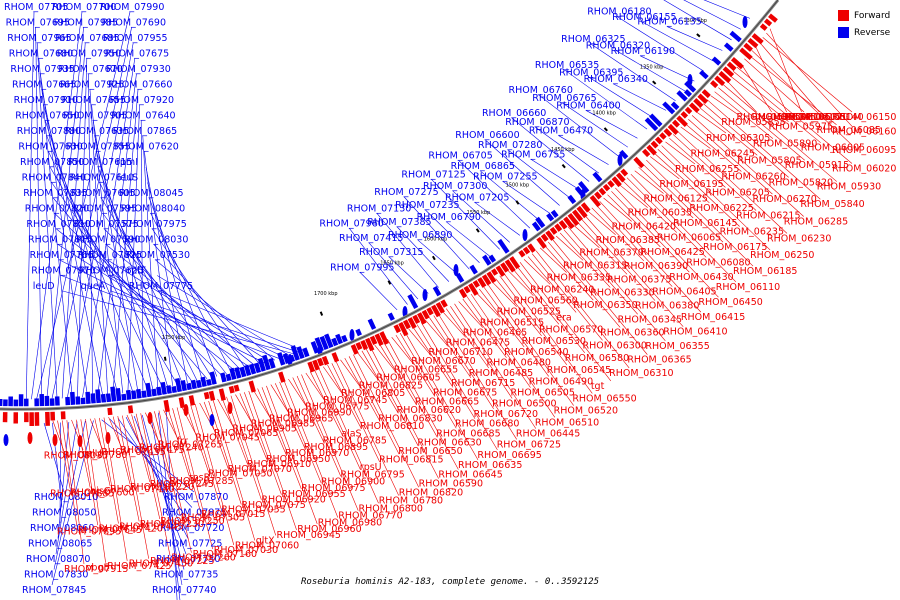  What do you see at coordinates (145, 131) in the screenshot?
I see `reverse-gene-label: RHOM_07865` at bounding box center [145, 131].